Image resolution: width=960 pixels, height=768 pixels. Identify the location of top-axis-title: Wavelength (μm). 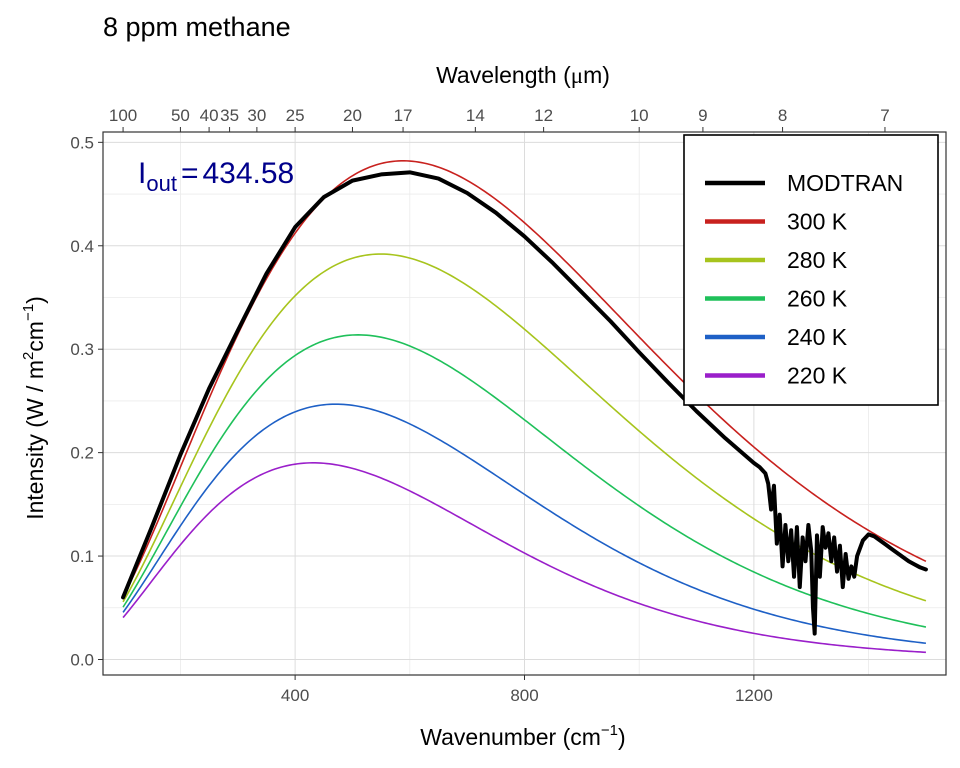
(523, 75).